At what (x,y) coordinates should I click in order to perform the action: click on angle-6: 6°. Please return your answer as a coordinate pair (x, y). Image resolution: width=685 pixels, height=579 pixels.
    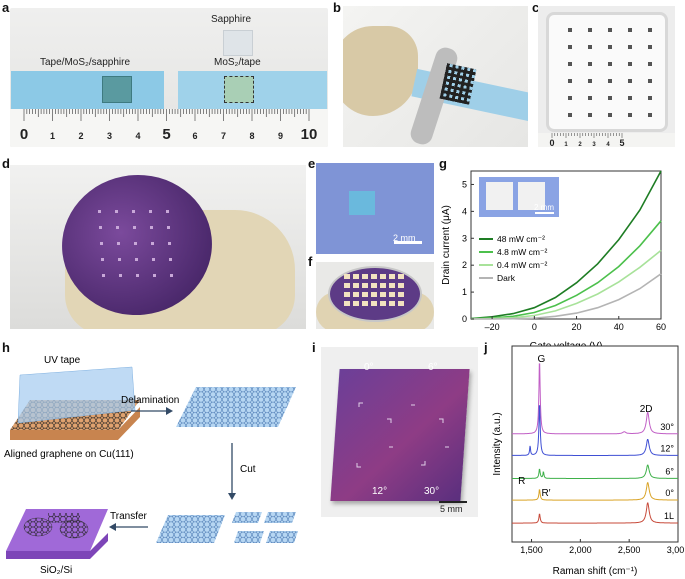
    Looking at the image, I should click on (433, 367).